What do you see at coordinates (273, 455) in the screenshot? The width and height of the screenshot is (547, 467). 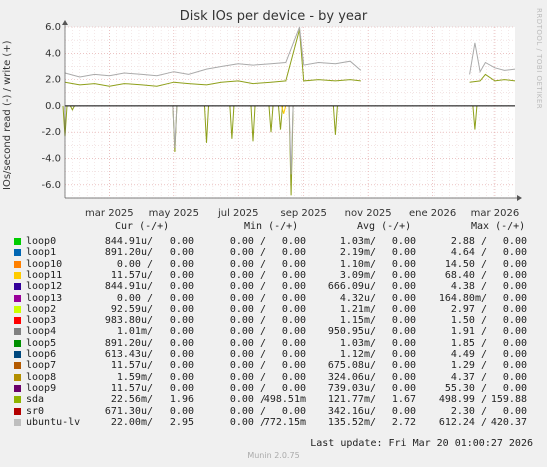 I see `munin-version: Munin 2.0.75` at bounding box center [273, 455].